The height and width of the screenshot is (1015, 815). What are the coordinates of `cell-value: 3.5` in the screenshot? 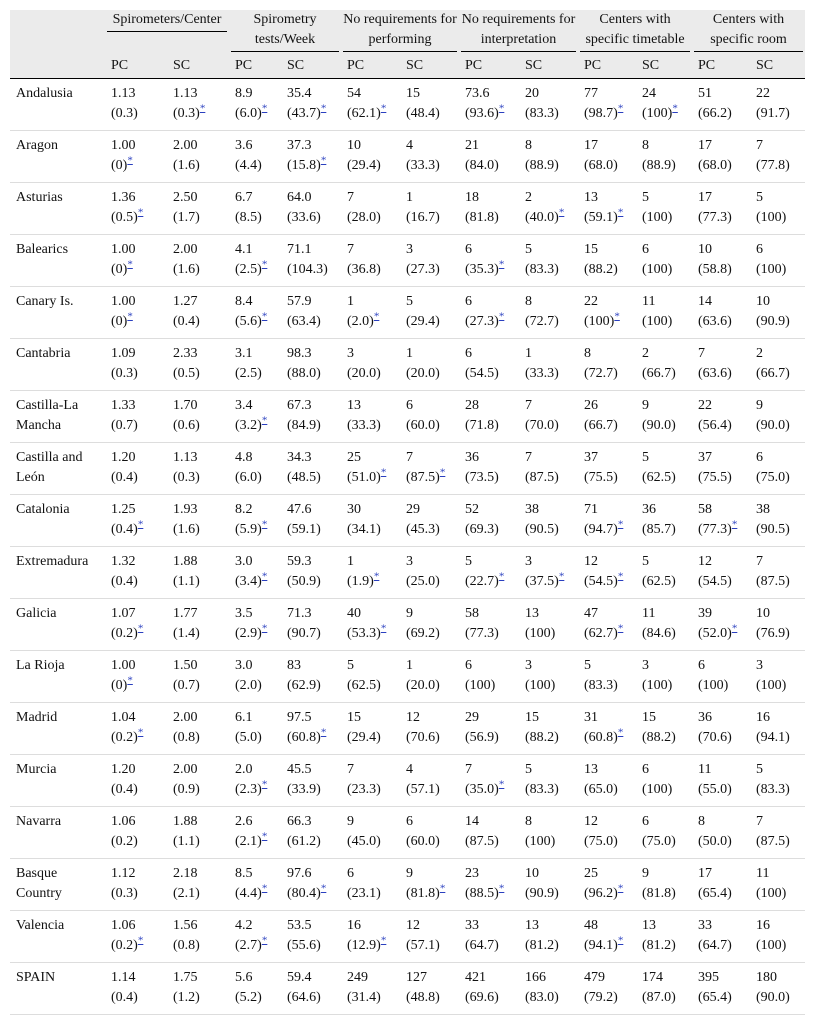 It's located at (244, 613).